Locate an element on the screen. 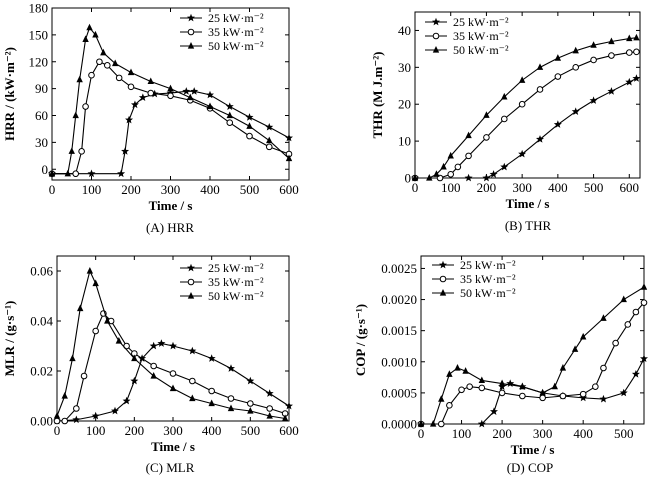  y-axis-label: MLR / (g·s⁻¹) is located at coordinates (9, 339).